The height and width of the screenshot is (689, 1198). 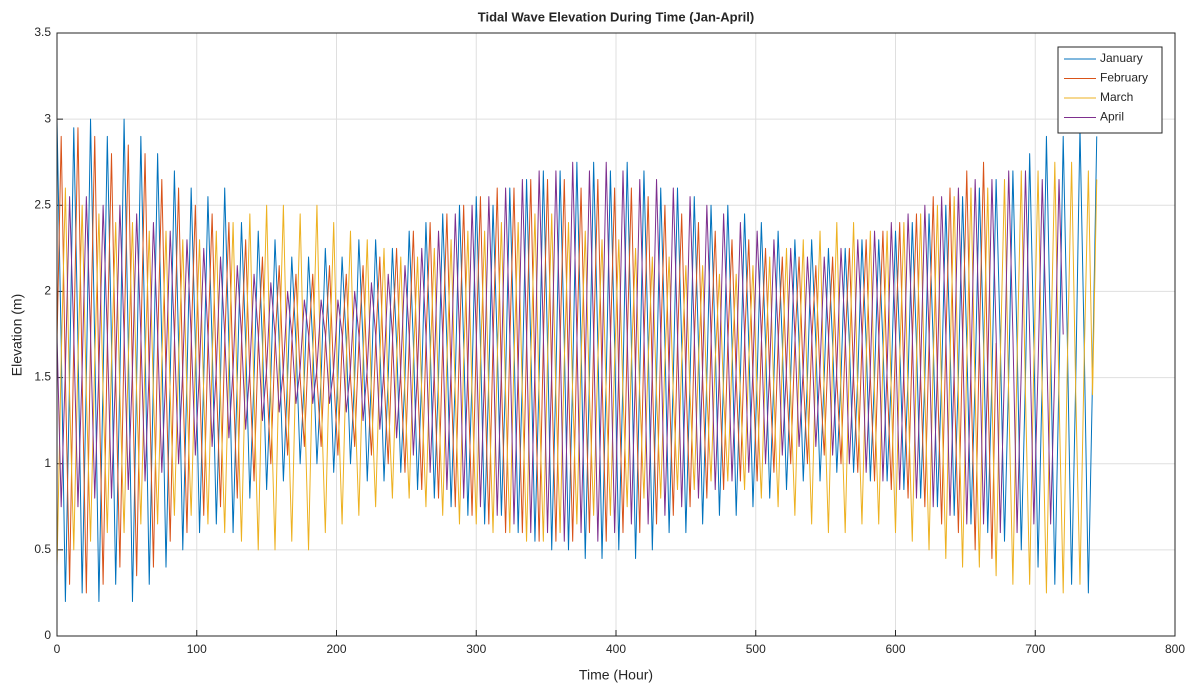 What do you see at coordinates (616, 675) in the screenshot?
I see `x-axis-label: Time (Hour)` at bounding box center [616, 675].